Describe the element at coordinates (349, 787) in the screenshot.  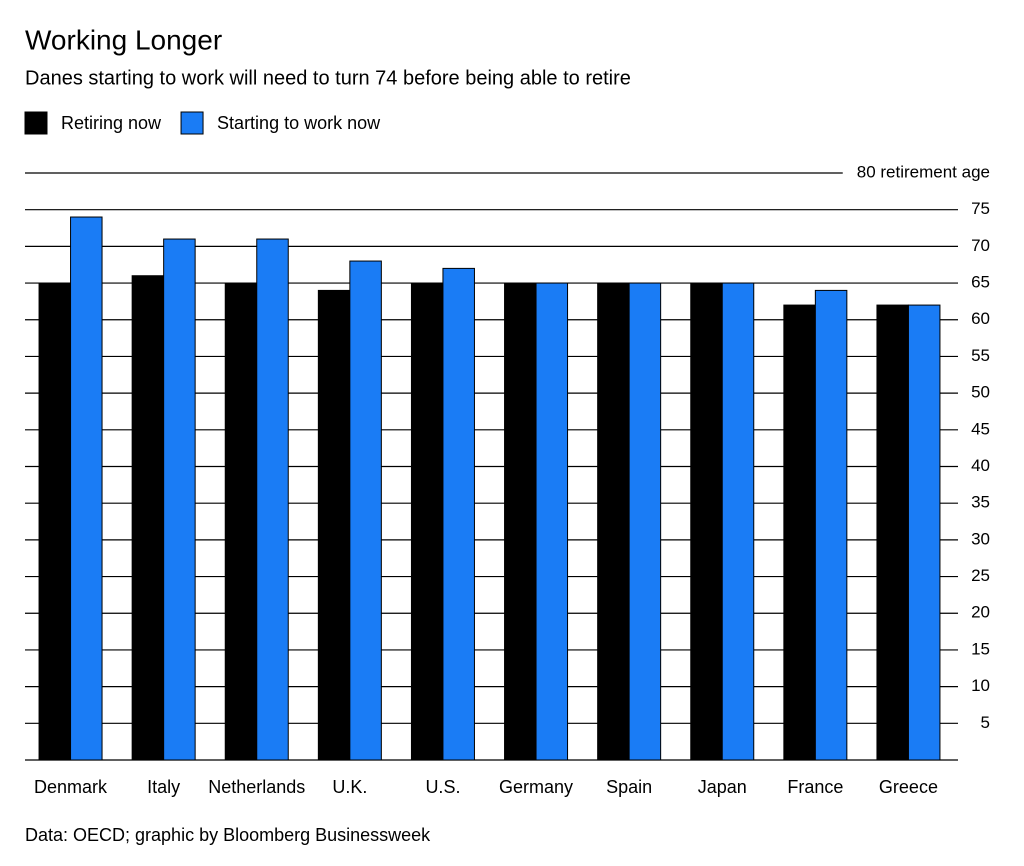
I see `x-tick-label: U.K.` at that location.